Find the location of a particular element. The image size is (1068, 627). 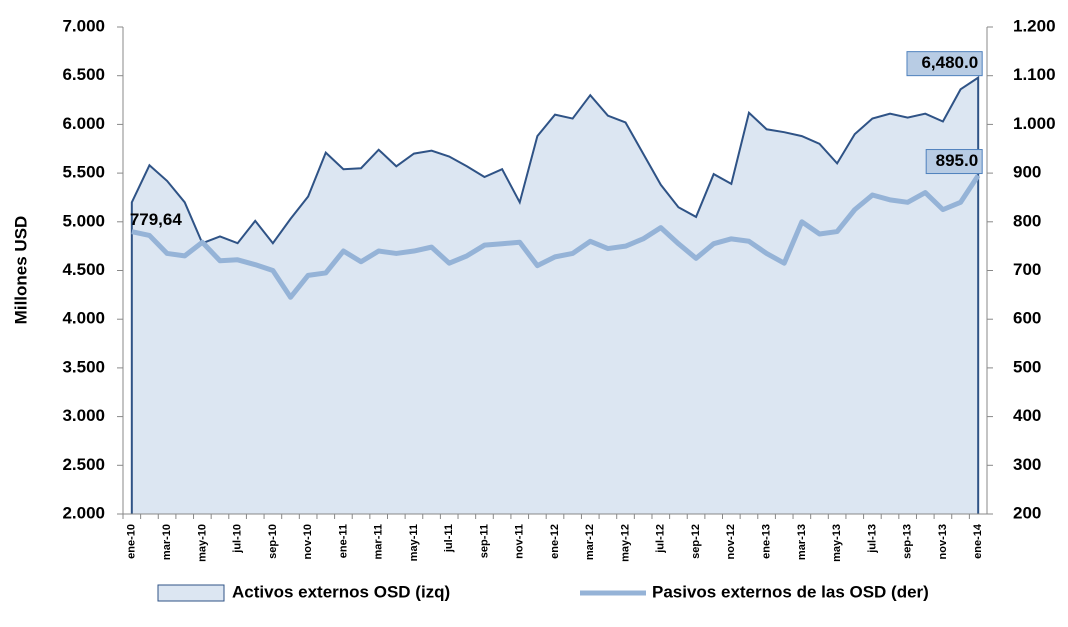

y-tick-label: 2.500 is located at coordinates (83, 464).